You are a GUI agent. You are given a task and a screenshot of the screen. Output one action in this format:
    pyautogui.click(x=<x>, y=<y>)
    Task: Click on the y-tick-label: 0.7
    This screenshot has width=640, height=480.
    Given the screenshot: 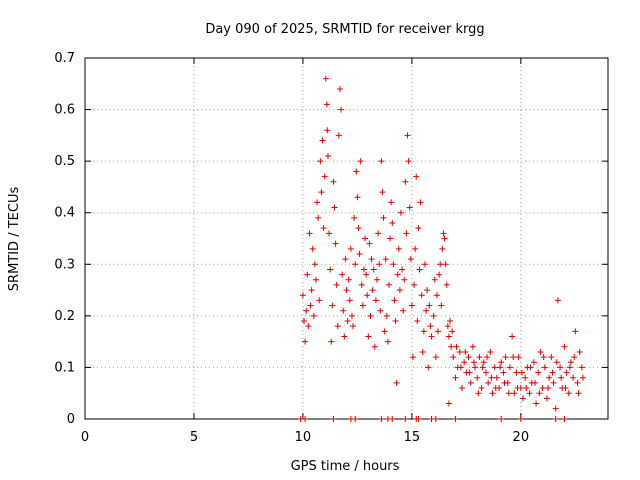 What is the action you would take?
    pyautogui.click(x=64, y=58)
    